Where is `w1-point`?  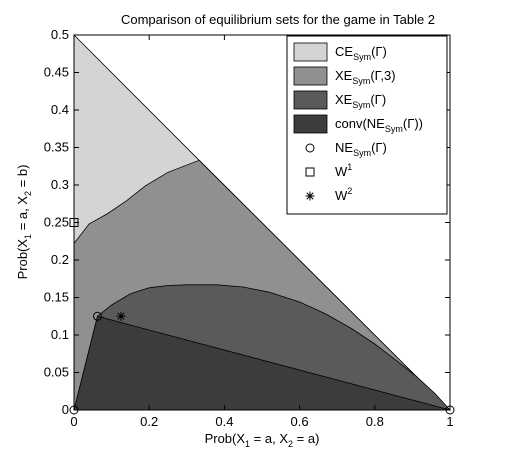
w1-point is located at coordinates (74, 222).